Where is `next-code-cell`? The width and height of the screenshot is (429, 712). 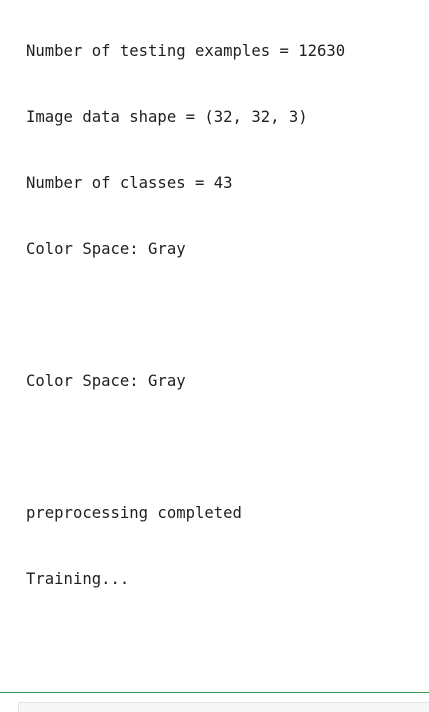
next-code-cell is located at coordinates (223, 707).